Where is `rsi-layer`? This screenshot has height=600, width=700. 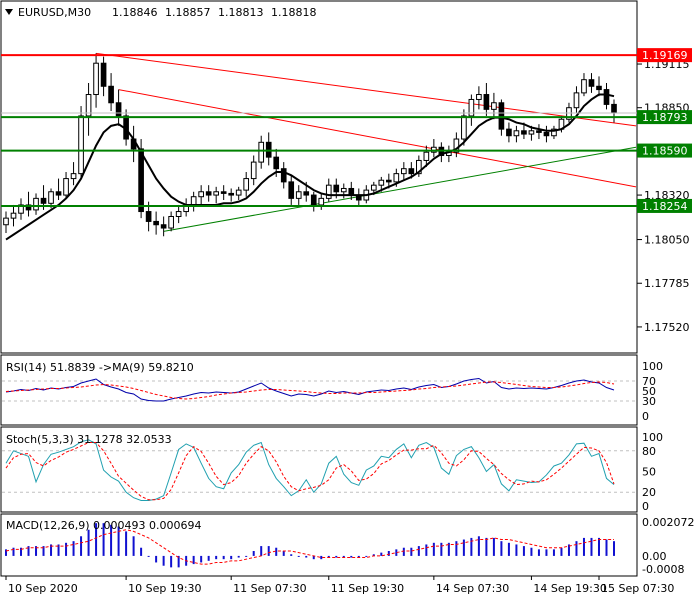
rsi-layer is located at coordinates (319, 389).